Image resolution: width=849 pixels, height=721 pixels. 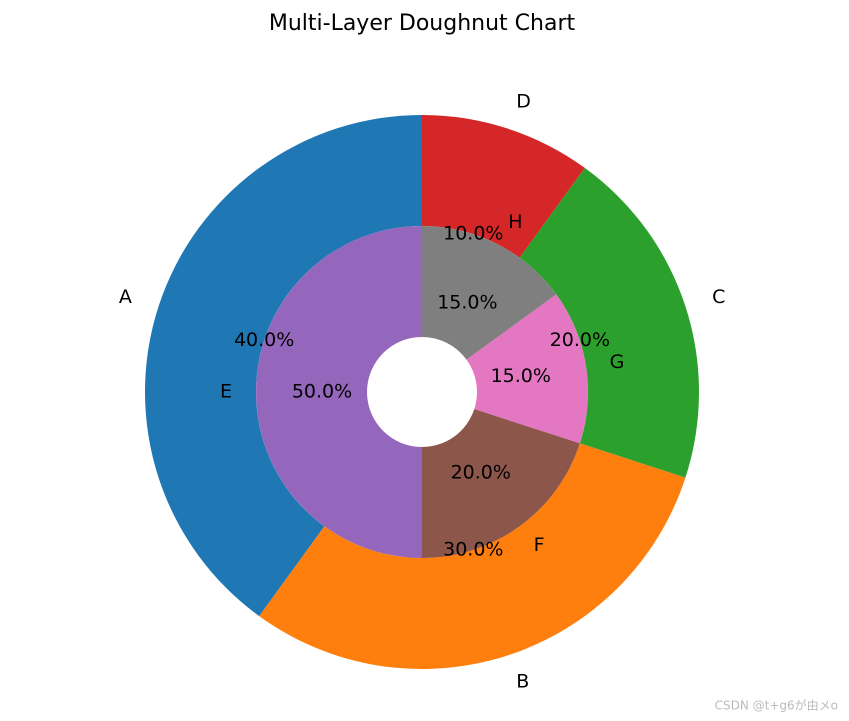 What do you see at coordinates (515, 222) in the screenshot?
I see `wedge-label: H` at bounding box center [515, 222].